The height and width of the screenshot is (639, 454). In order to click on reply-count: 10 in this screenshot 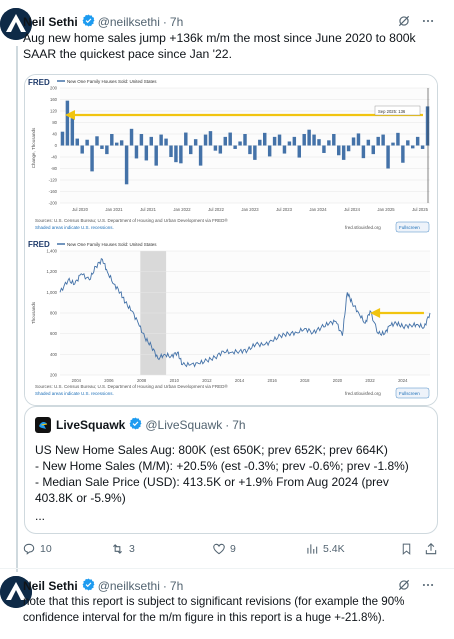, I will do `click(46, 549)`.